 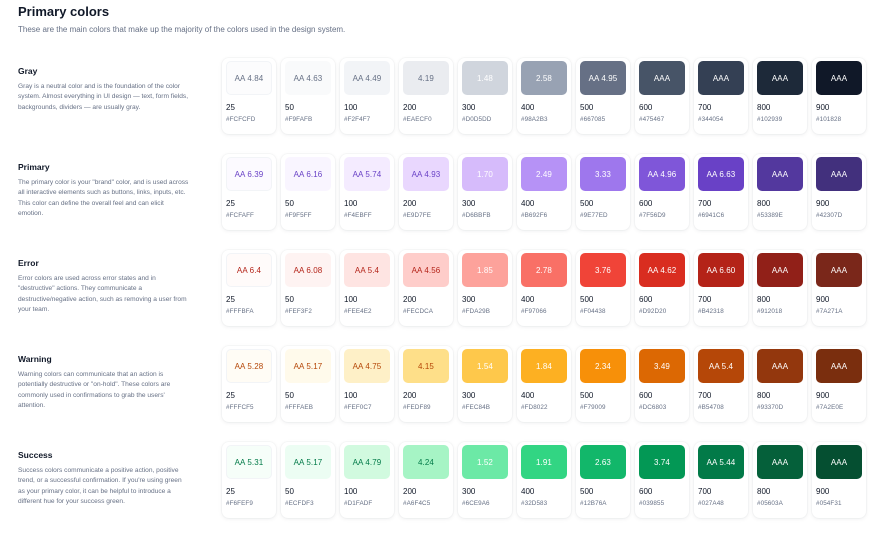 What do you see at coordinates (367, 192) in the screenshot?
I see `swatch-card-primary-100: AA 5.74 100 #F4EBFF` at bounding box center [367, 192].